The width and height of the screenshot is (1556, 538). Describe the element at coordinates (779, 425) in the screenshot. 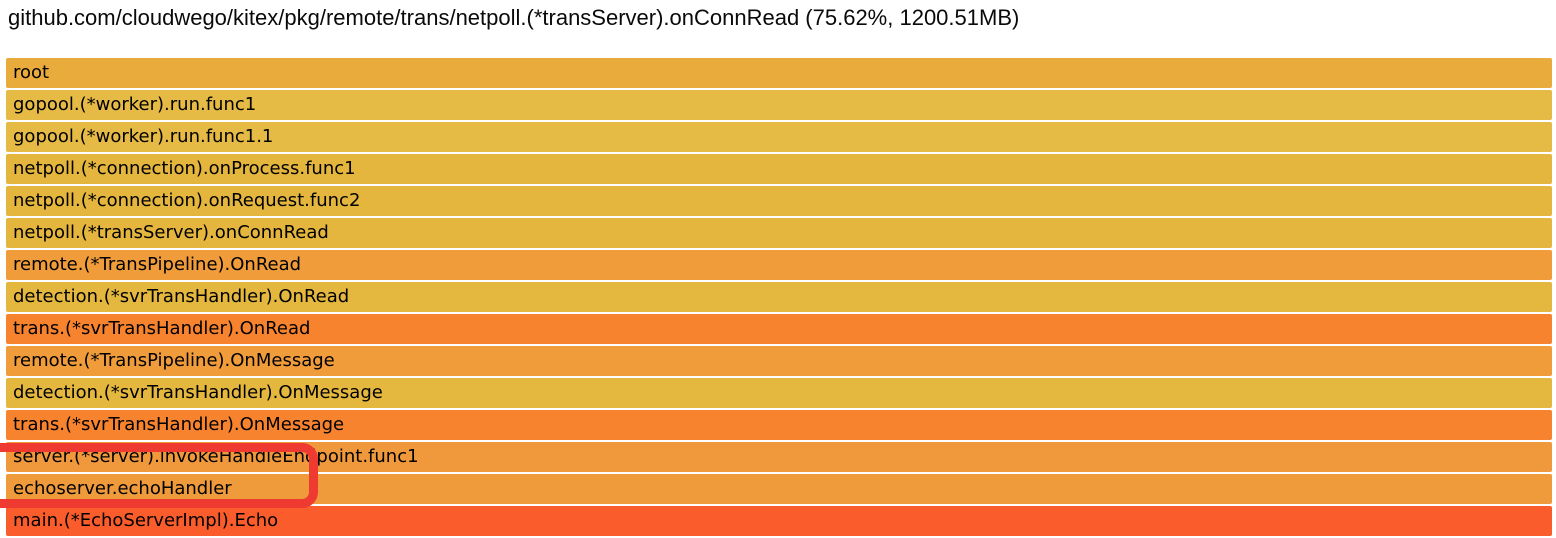

I see `flame-frame: trans.(*svrTransHandler).OnMessage` at that location.